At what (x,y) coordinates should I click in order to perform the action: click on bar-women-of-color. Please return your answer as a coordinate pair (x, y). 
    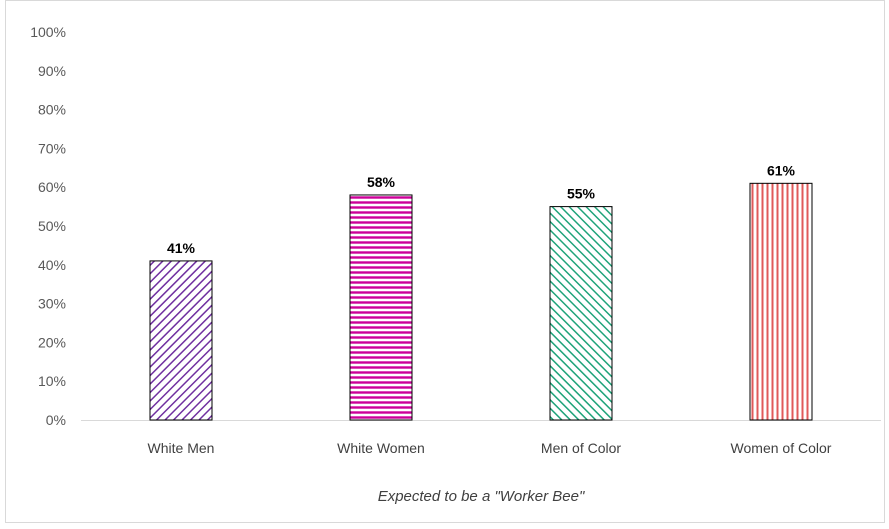
    Looking at the image, I should click on (781, 301).